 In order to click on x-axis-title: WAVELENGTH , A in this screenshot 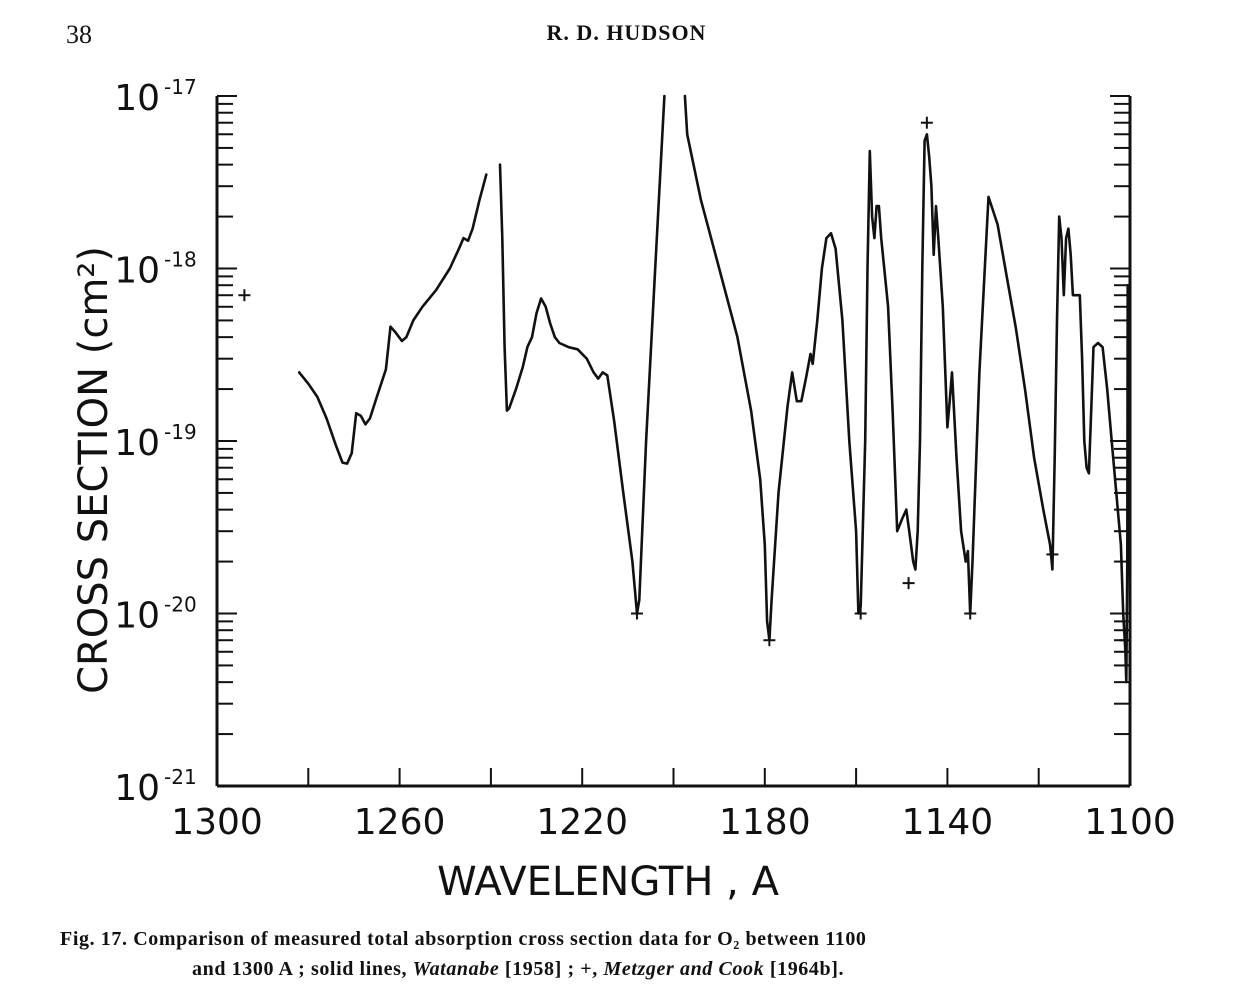, I will do `click(608, 882)`.